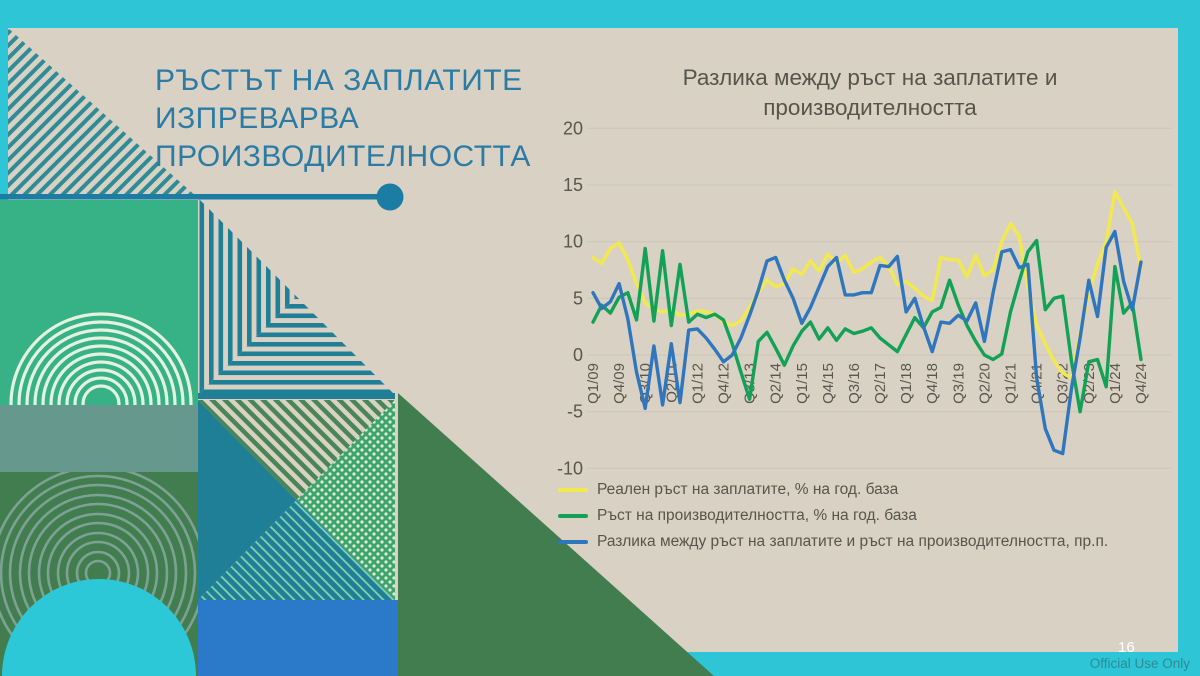 This screenshot has width=1200, height=676. Describe the element at coordinates (573, 242) in the screenshot. I see `svg-text: 10` at that location.